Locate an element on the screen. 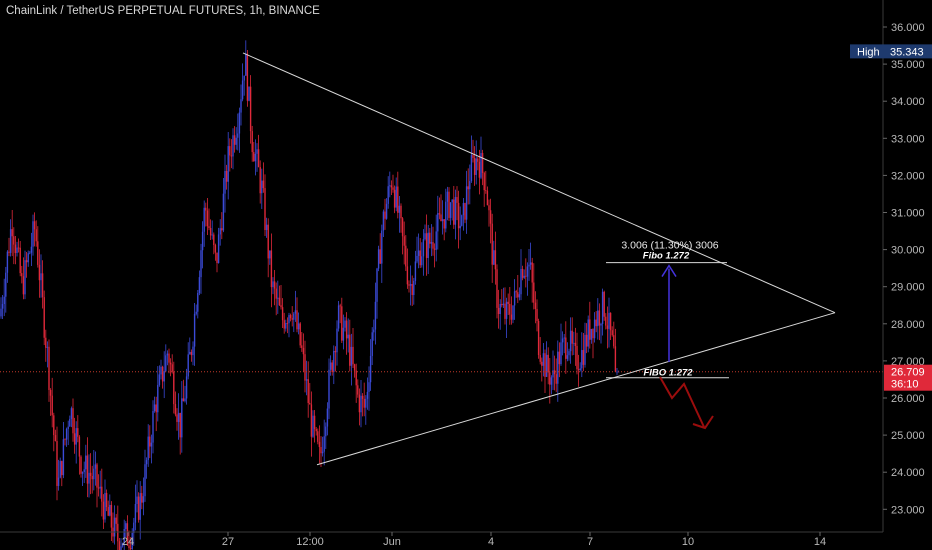  time-tick-label: 7 is located at coordinates (590, 542).